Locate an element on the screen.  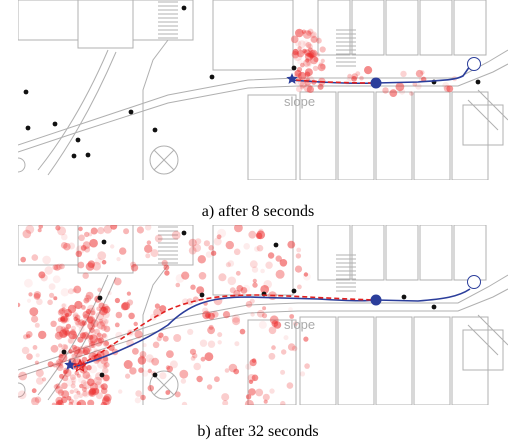
caption-a: a) after 8 seconds is located at coordinates (258, 211).